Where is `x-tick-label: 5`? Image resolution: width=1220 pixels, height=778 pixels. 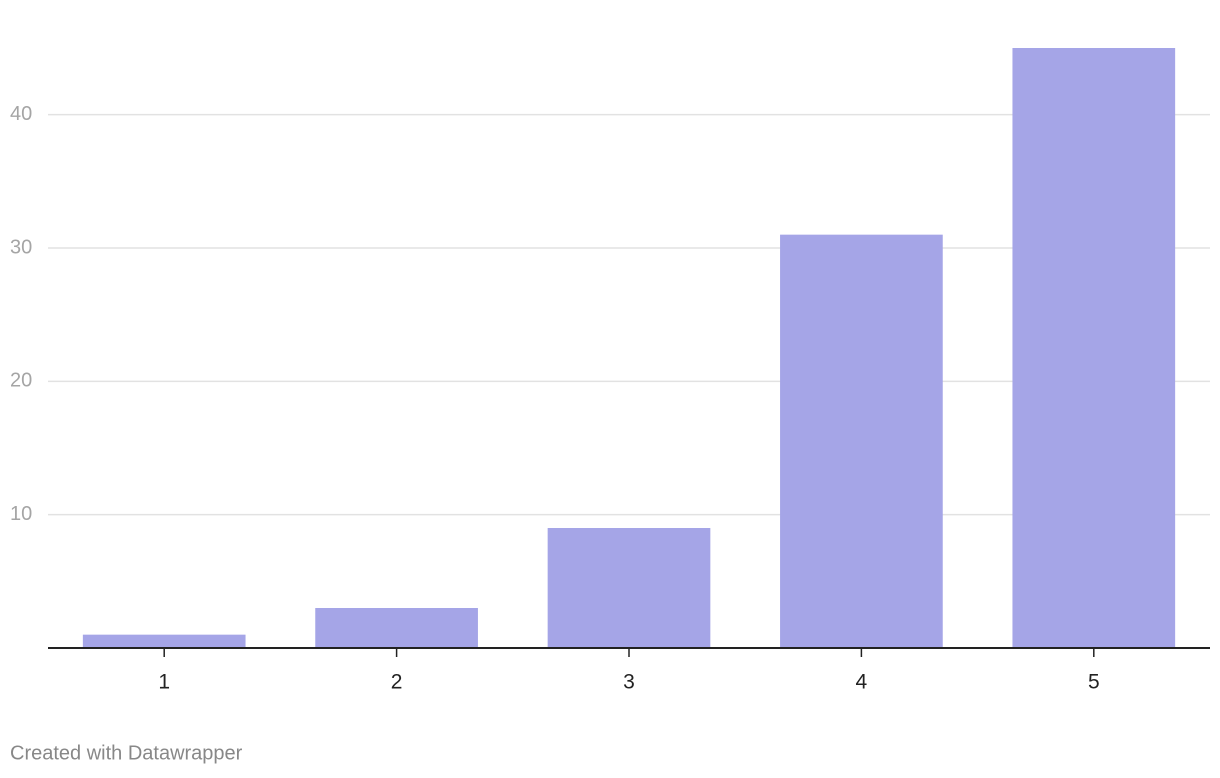
x-tick-label: 5 is located at coordinates (1094, 682).